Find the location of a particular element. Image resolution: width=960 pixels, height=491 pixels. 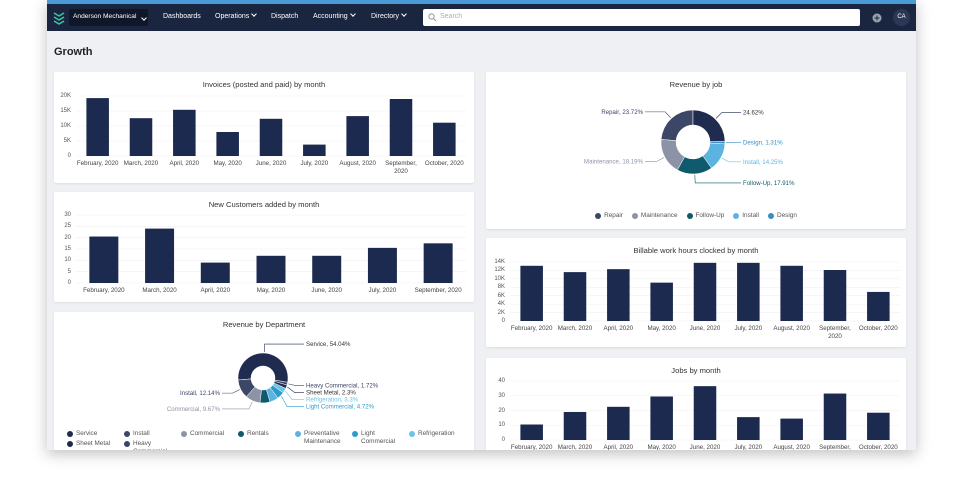

nav-link: Accounting is located at coordinates (334, 15).